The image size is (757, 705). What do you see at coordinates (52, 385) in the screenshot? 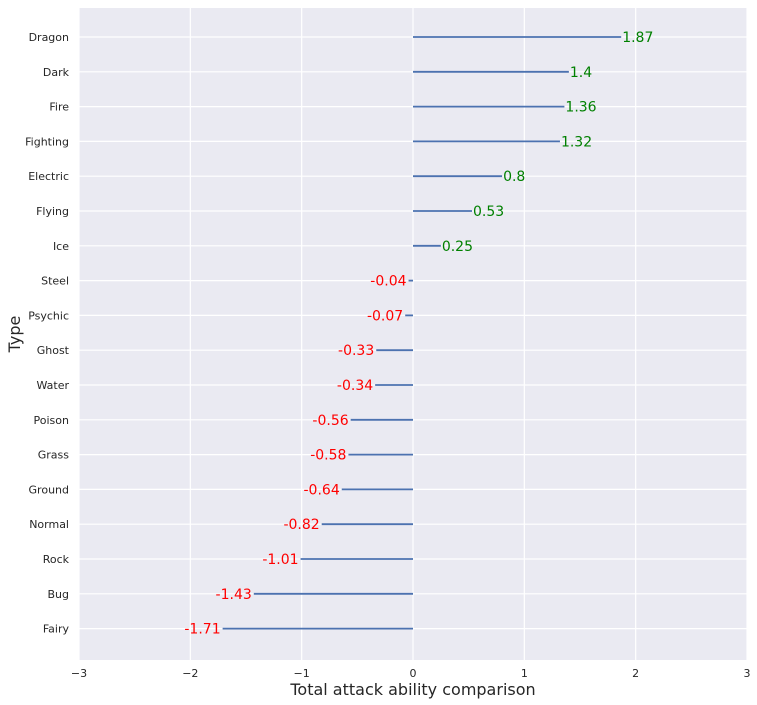
I see `y-tick-label: Water` at bounding box center [52, 385].